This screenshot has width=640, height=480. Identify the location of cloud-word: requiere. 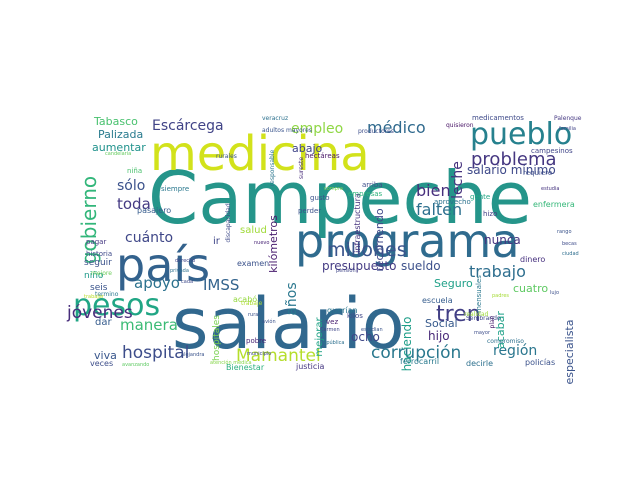
(537, 173).